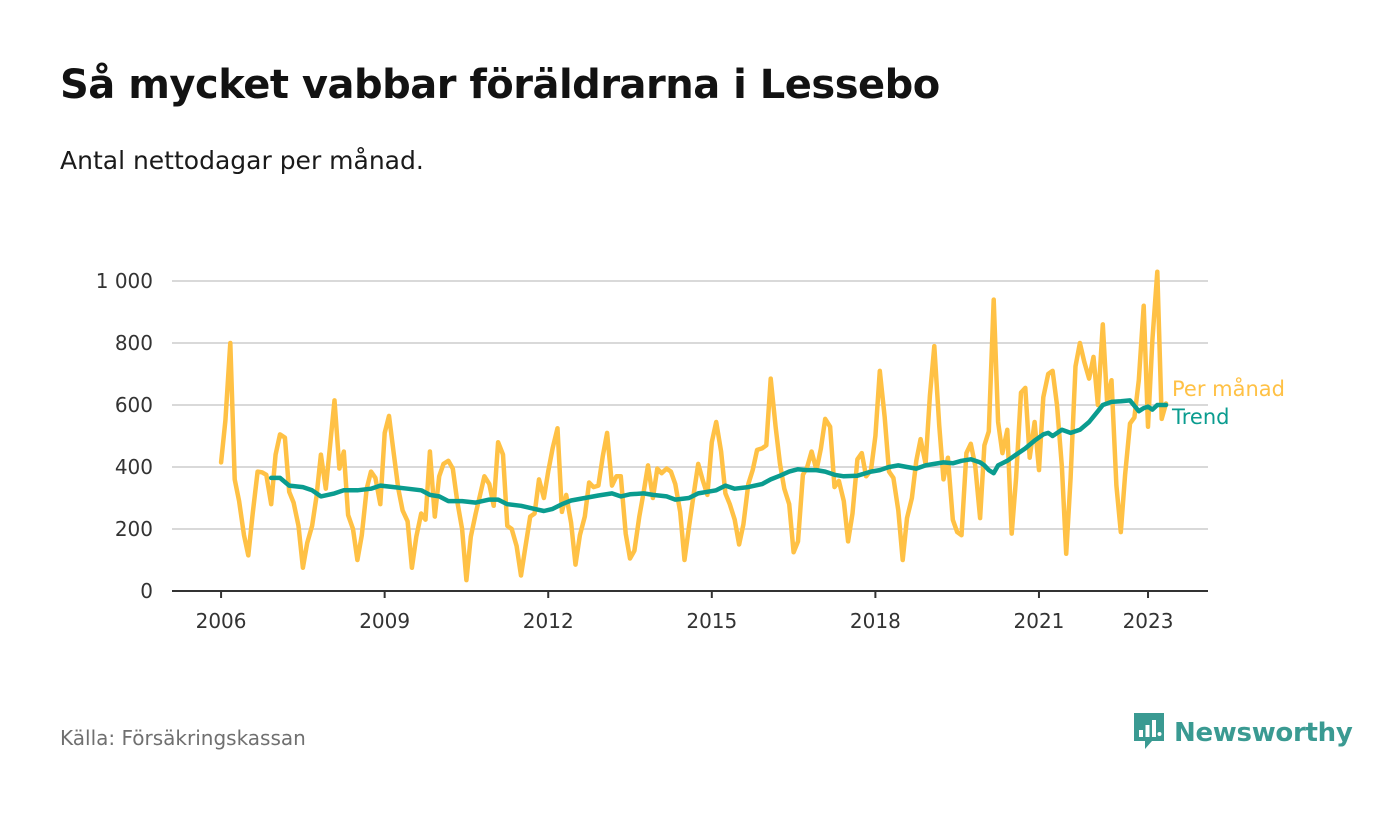 The height and width of the screenshot is (813, 1400). Describe the element at coordinates (183, 738) in the screenshot. I see `source-note: Källa: Försäkringskassan` at that location.